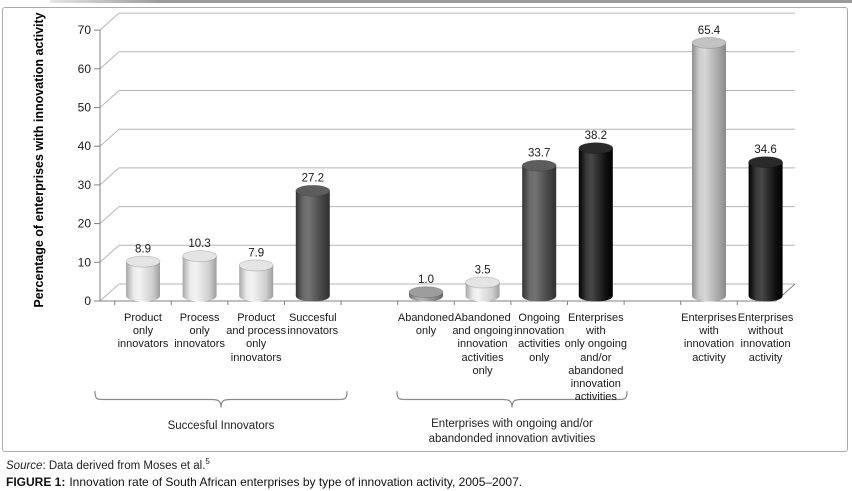  Describe the element at coordinates (87, 301) in the screenshot. I see `y-tick-label: 0` at that location.